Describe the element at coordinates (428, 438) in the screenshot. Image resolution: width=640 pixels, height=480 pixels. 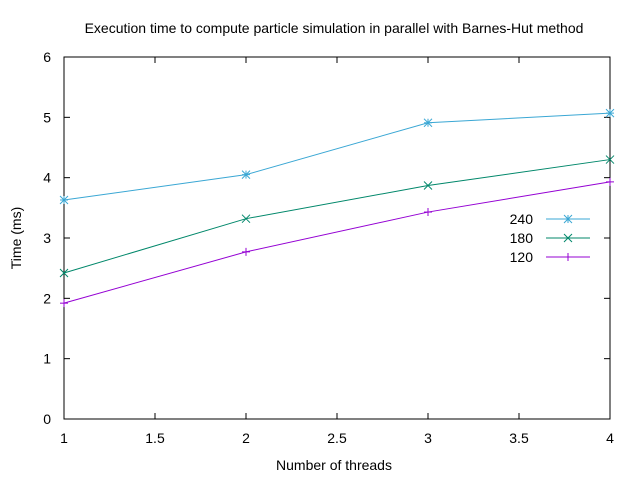
I see `x-tick-label: 3` at that location.